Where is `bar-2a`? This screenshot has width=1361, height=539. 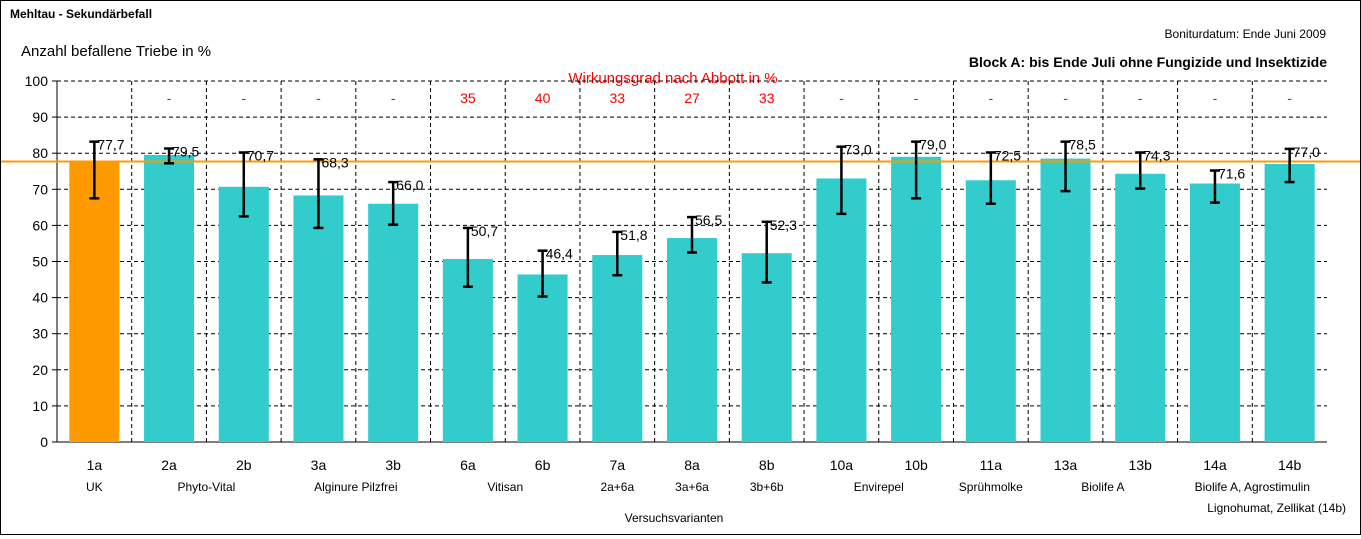
bar-2a is located at coordinates (169, 298).